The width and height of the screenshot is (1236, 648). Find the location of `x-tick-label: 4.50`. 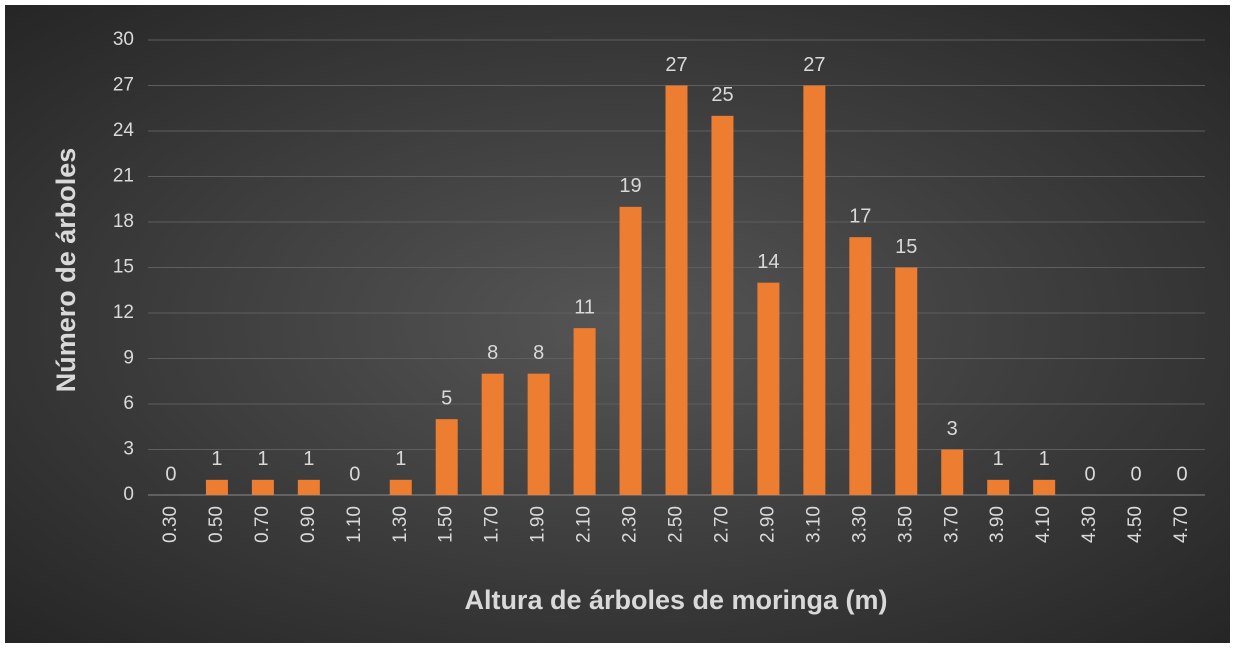

x-tick-label: 4.50 is located at coordinates (1135, 524).